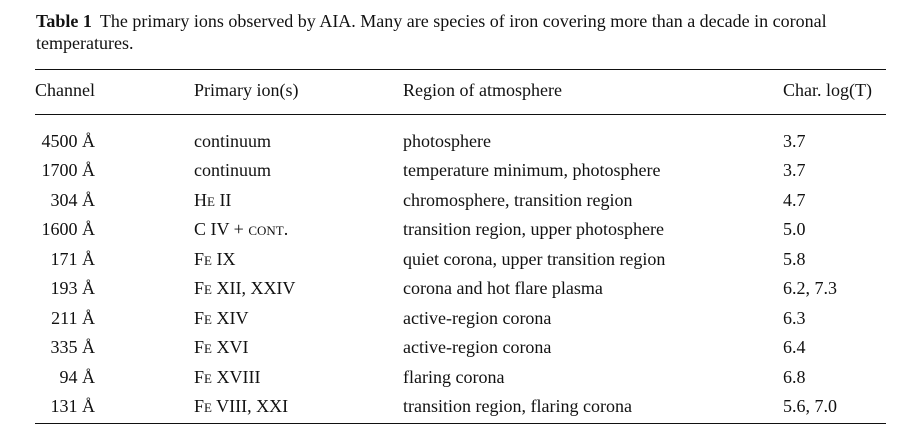 This screenshot has height=442, width=915. Describe the element at coordinates (503, 288) in the screenshot. I see `cell-region: corona and hot flare plasma` at that location.